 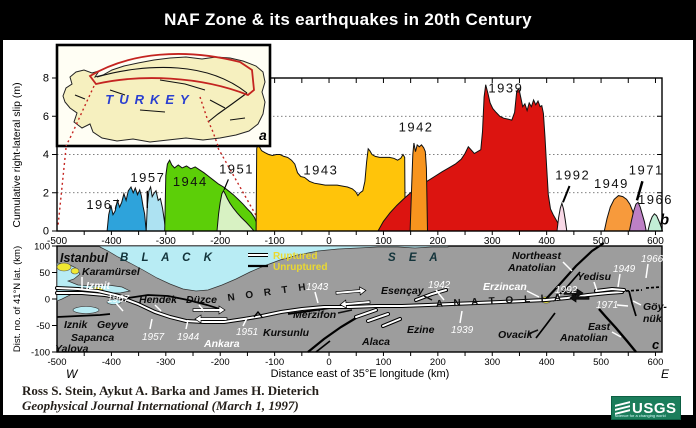 What do you see at coordinates (92, 338) in the screenshot?
I see `map-place-label-sapanca: Sapanca` at bounding box center [92, 338].